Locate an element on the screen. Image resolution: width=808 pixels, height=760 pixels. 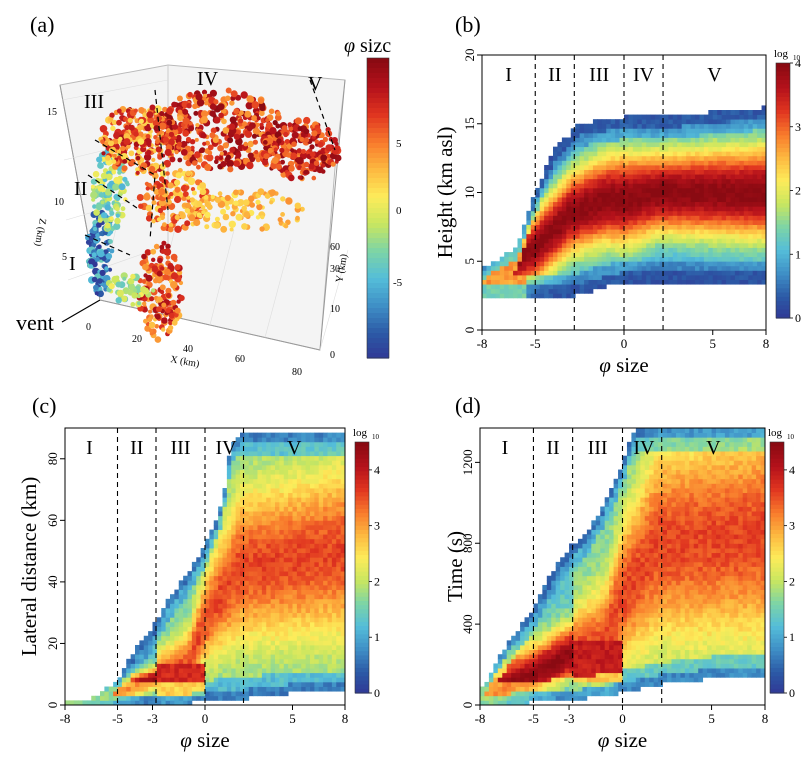
panel-a-colorbar-segment is located at coordinates (378, 146).